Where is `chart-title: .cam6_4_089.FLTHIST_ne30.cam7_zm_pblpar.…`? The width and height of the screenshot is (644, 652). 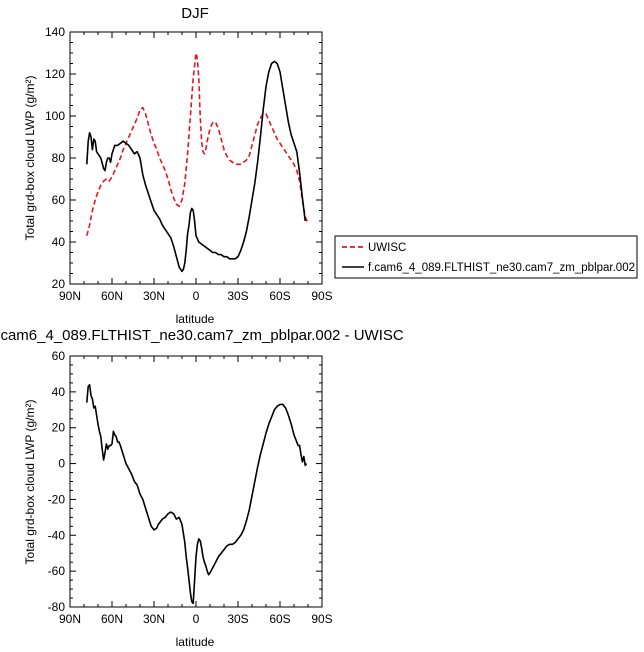
chart-title: .cam6_4_089.FLTHIST_ne30.cam7_zm_pblpar.… is located at coordinates (202, 335).